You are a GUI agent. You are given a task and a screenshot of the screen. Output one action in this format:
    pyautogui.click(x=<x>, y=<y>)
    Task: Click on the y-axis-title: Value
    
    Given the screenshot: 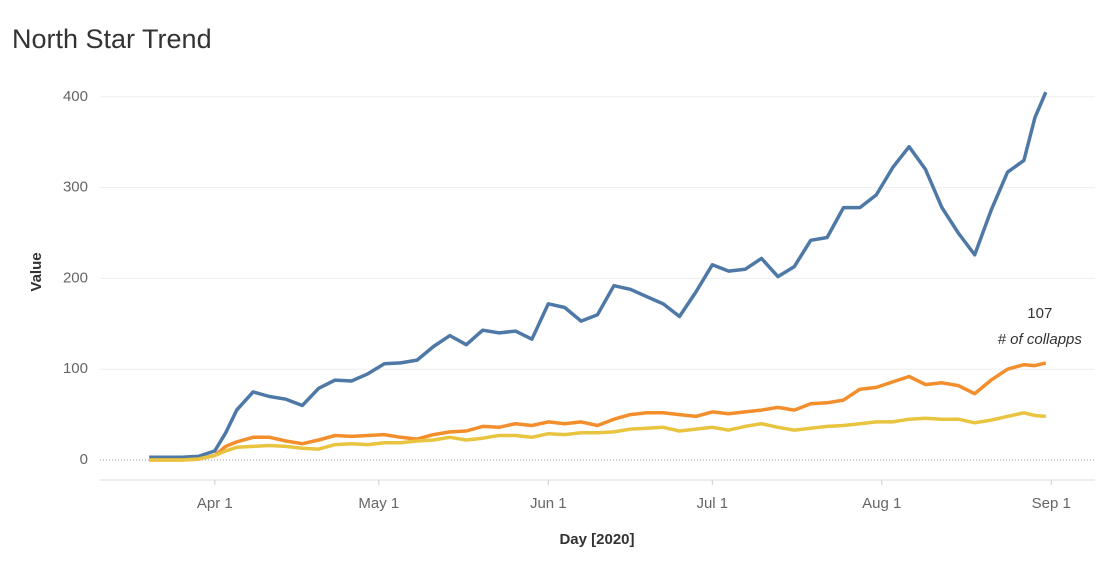 What is the action you would take?
    pyautogui.click(x=36, y=271)
    